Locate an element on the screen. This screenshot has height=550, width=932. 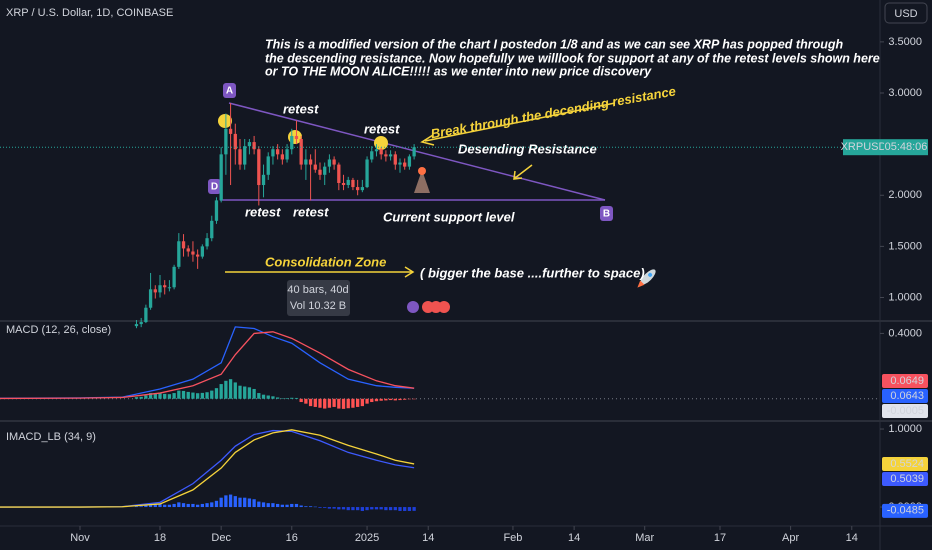
consolidation-label: Consolidation Zone is located at coordinates (325, 261).